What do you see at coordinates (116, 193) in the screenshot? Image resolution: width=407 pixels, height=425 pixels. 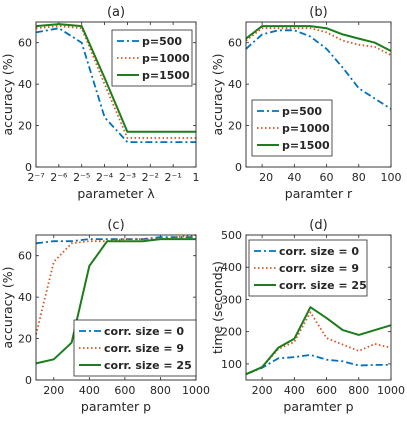 I see `x-axis-label: parameter λ` at bounding box center [116, 193].